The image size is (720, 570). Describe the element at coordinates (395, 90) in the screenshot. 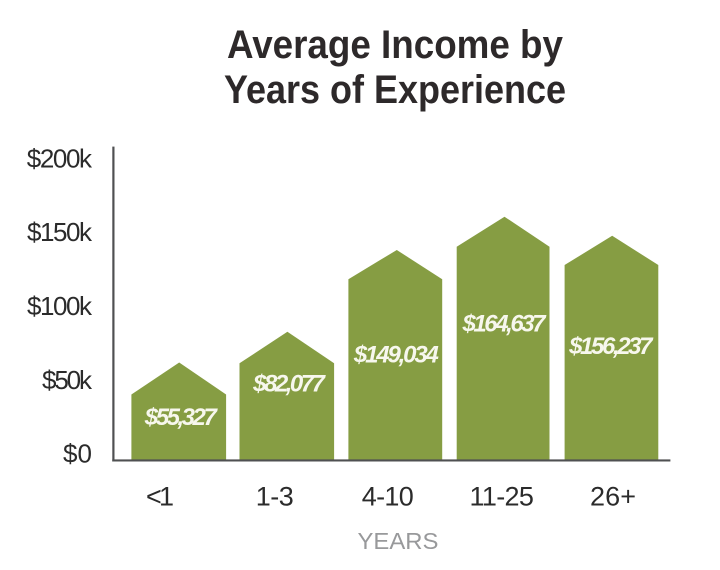

I see `svg-text: Years of Experience` at that location.